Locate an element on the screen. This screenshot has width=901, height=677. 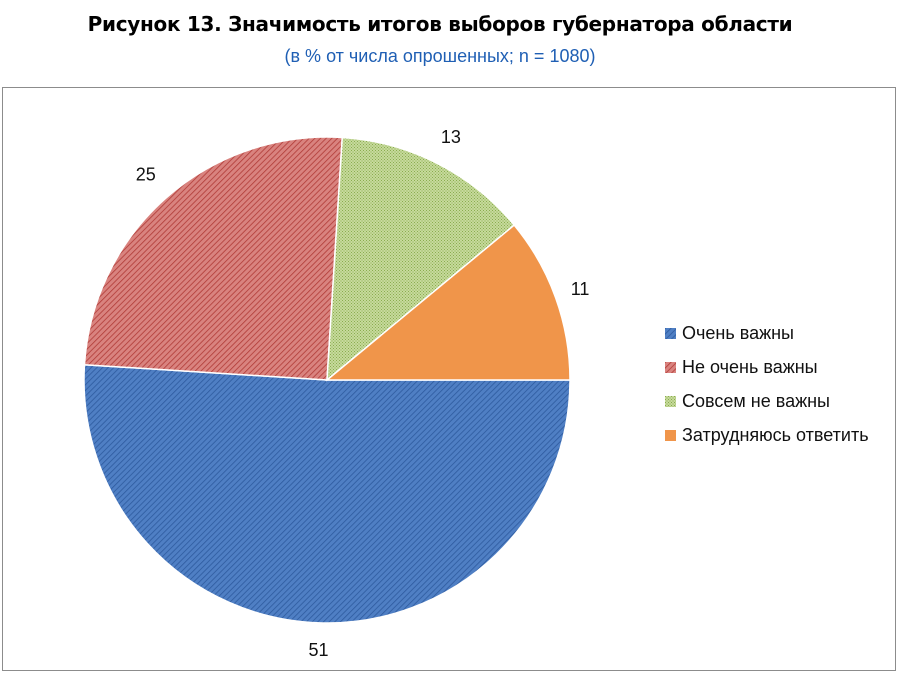
legend-label: Затрудняюсь ответить is located at coordinates (775, 434).